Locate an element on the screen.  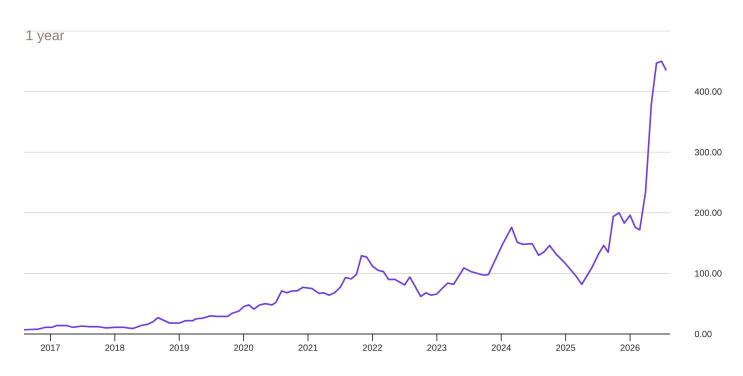
chart-title: 1 year is located at coordinates (45, 37).